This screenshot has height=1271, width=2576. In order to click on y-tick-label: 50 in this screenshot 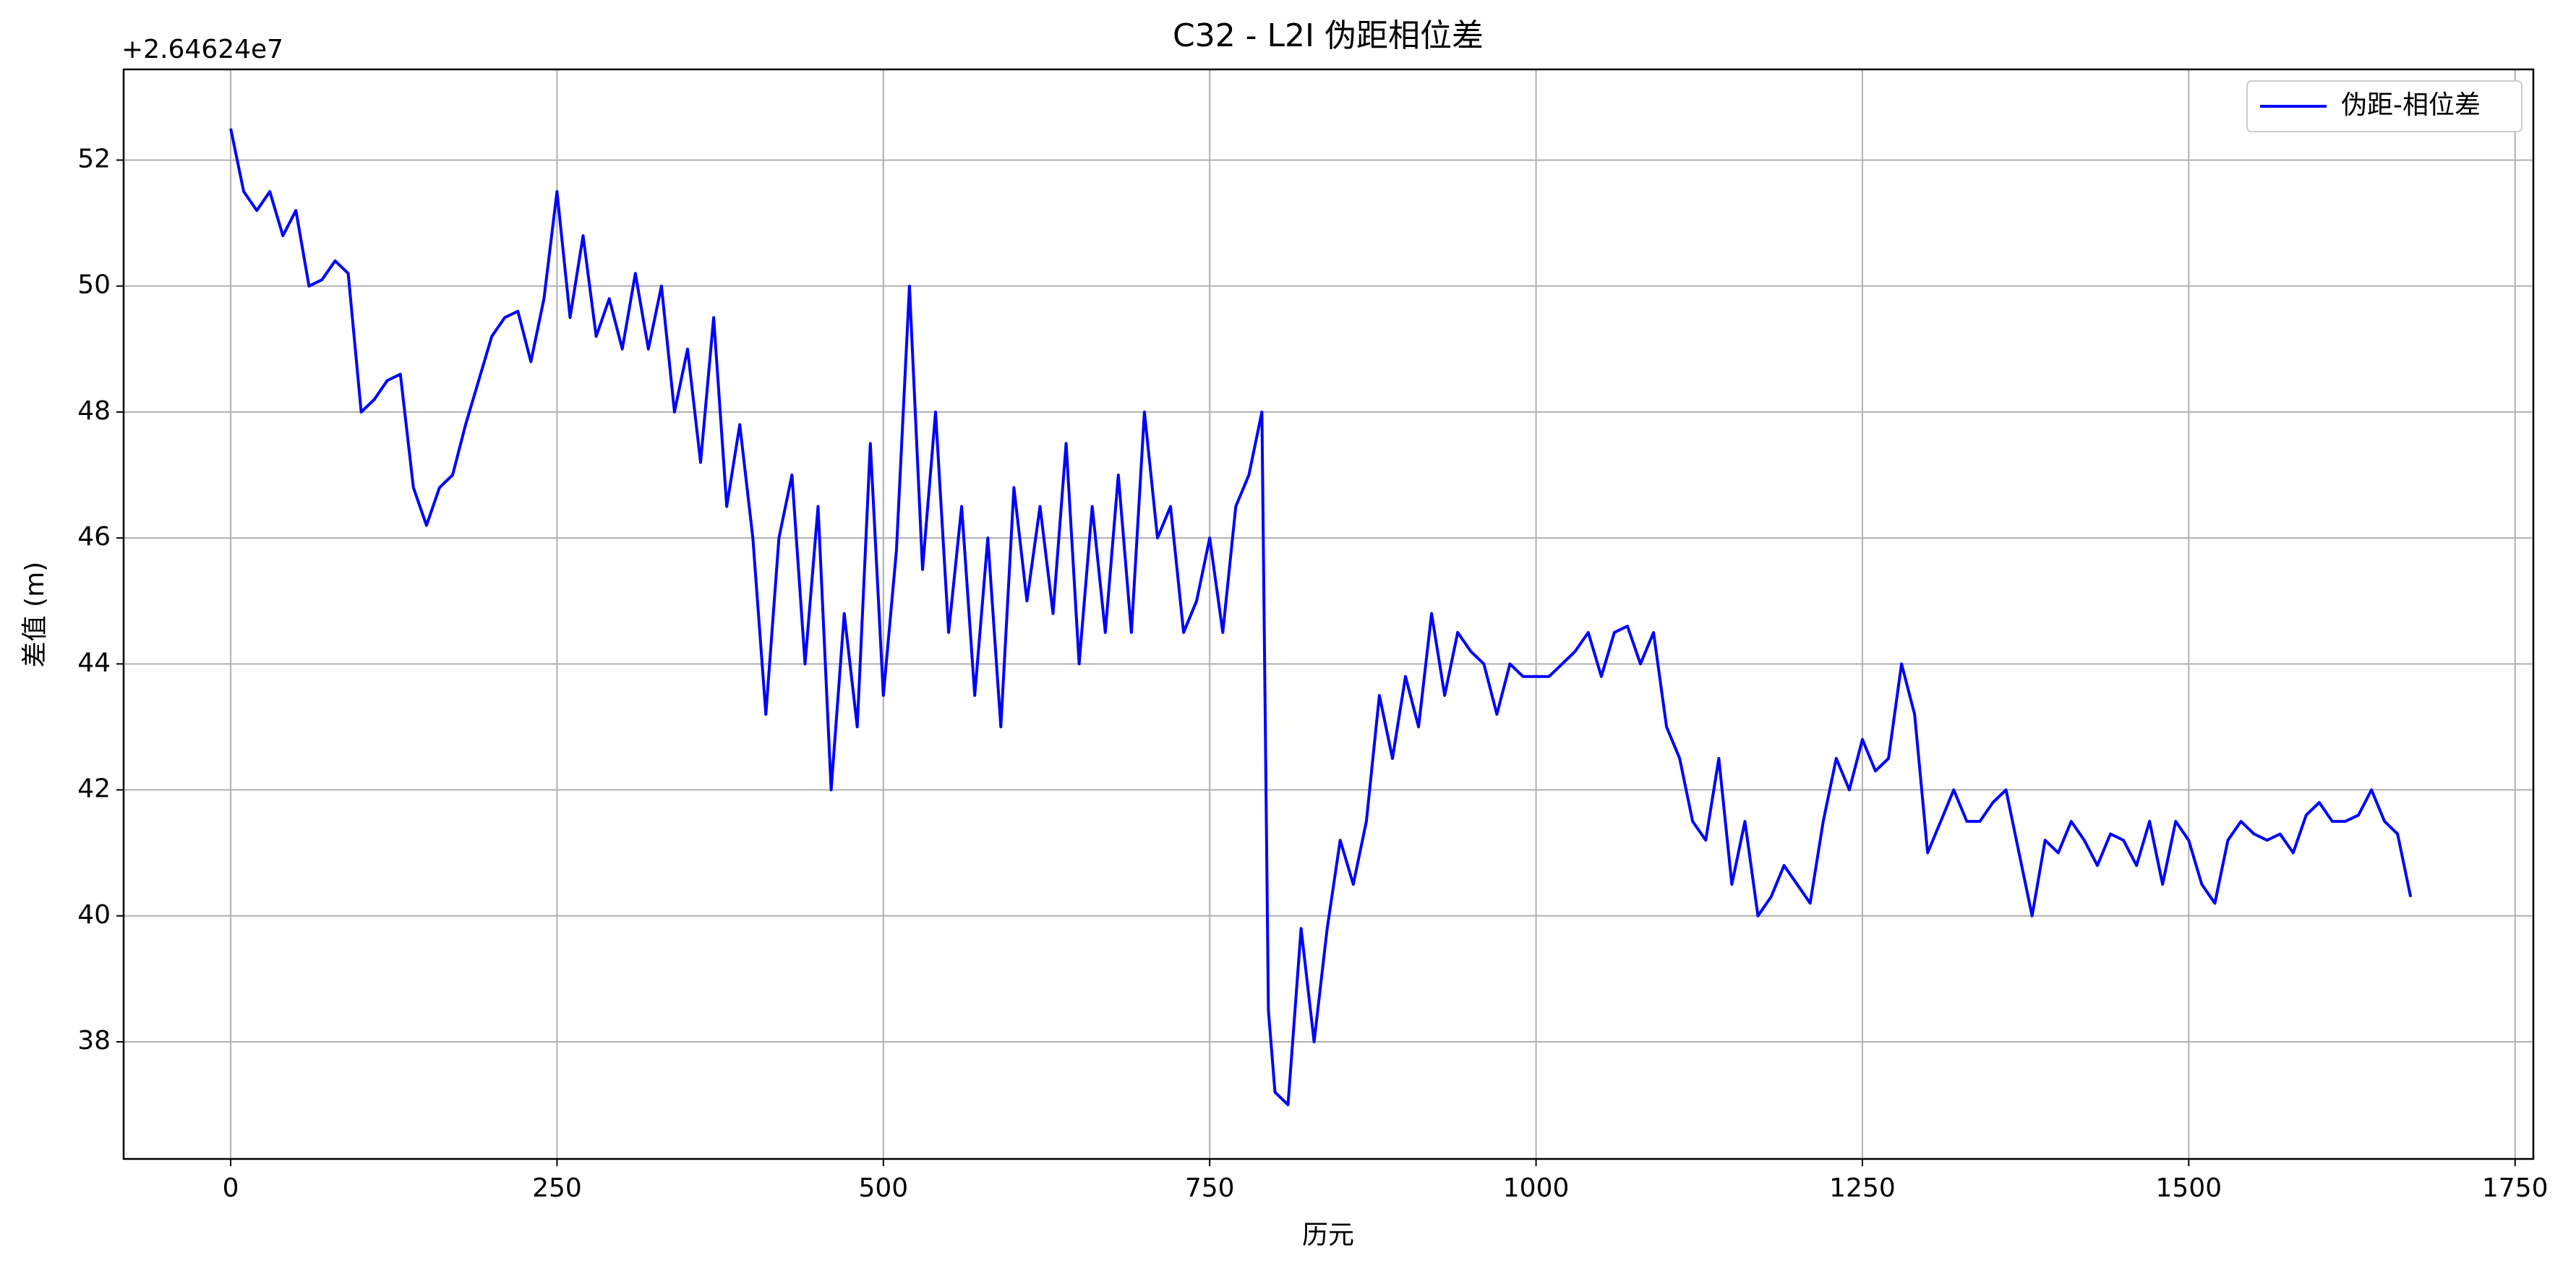, I will do `click(94, 285)`.